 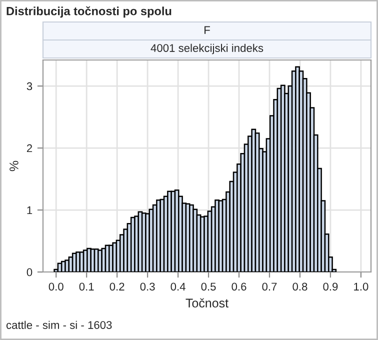 What do you see at coordinates (361, 286) in the screenshot?
I see `x-tick-label: 1.0` at bounding box center [361, 286].